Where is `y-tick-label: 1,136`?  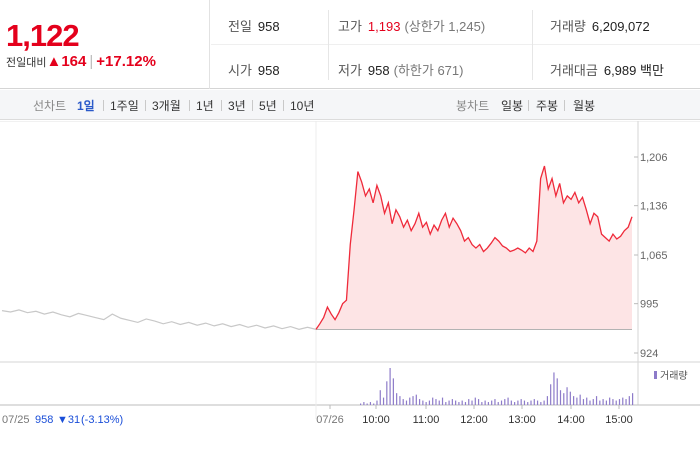
y-tick-label: 1,136 is located at coordinates (654, 207).